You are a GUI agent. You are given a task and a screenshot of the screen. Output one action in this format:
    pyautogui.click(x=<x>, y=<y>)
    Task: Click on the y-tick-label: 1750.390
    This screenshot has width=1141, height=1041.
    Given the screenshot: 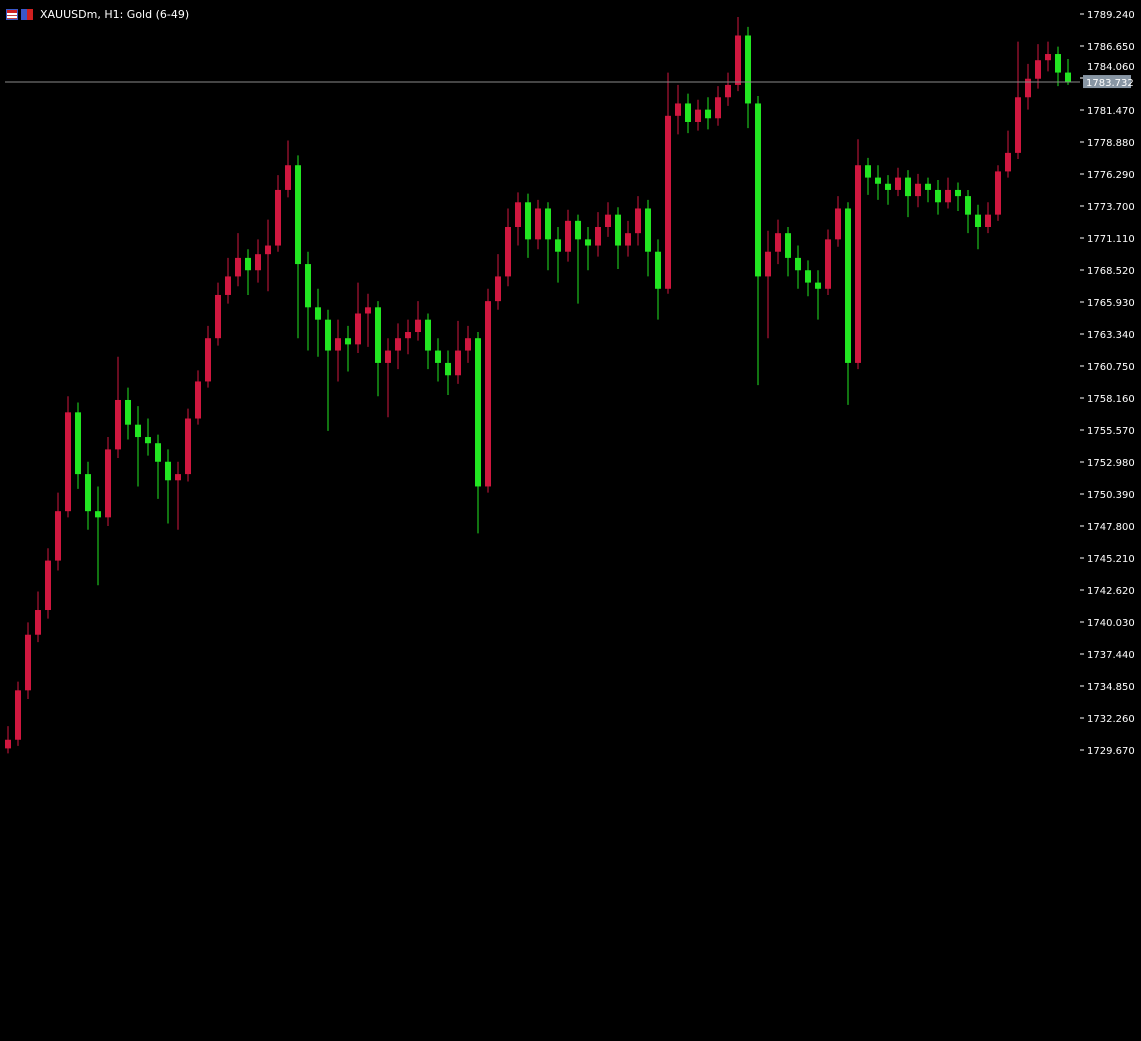 What is the action you would take?
    pyautogui.click(x=1111, y=495)
    